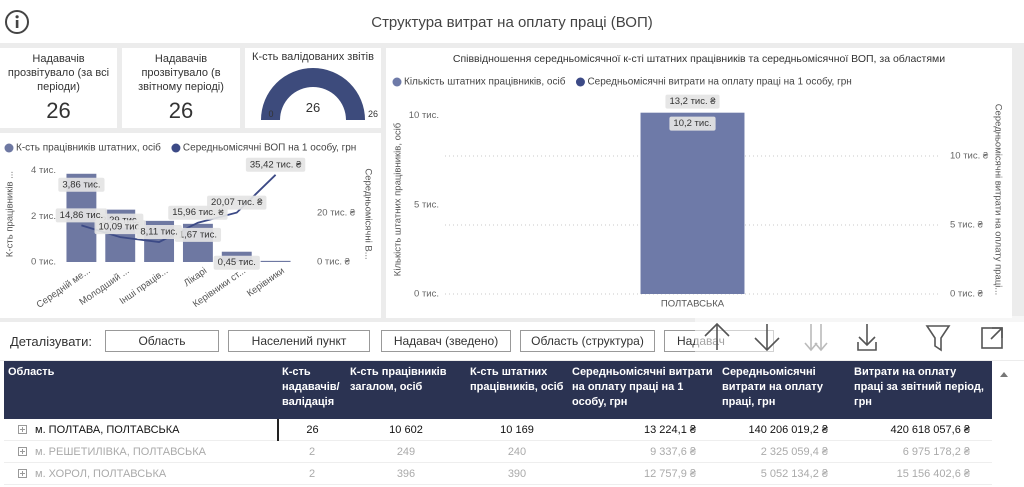 This screenshot has width=1024, height=487. I want to click on expand-next-level-icon, so click(867, 337).